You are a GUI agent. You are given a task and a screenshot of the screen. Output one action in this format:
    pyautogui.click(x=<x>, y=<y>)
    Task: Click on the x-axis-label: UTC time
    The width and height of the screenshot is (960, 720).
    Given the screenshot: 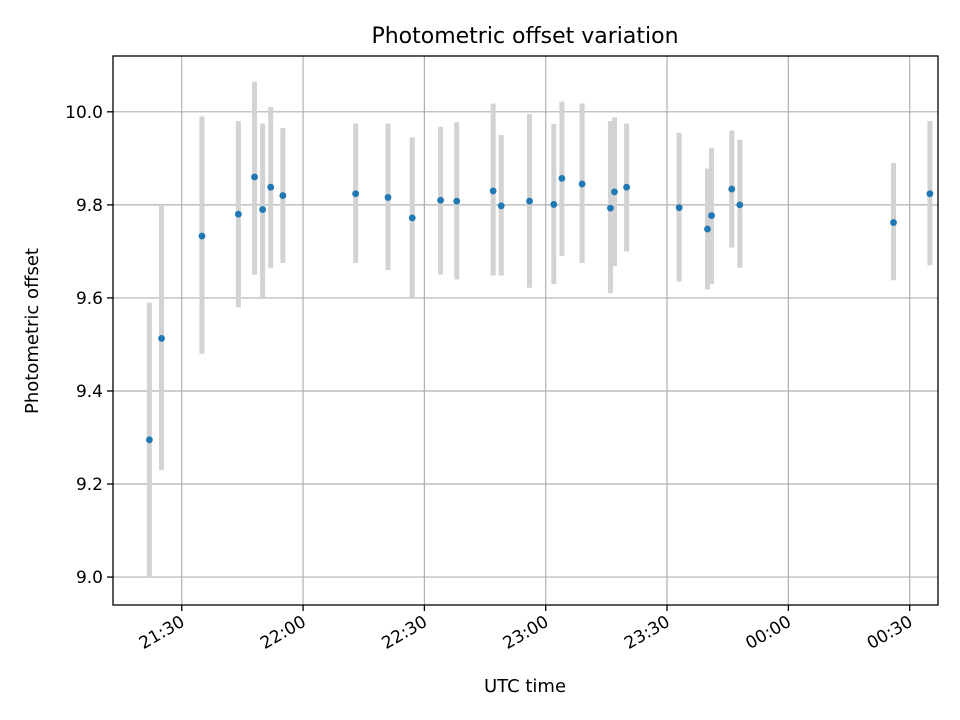 What is the action you would take?
    pyautogui.click(x=525, y=686)
    